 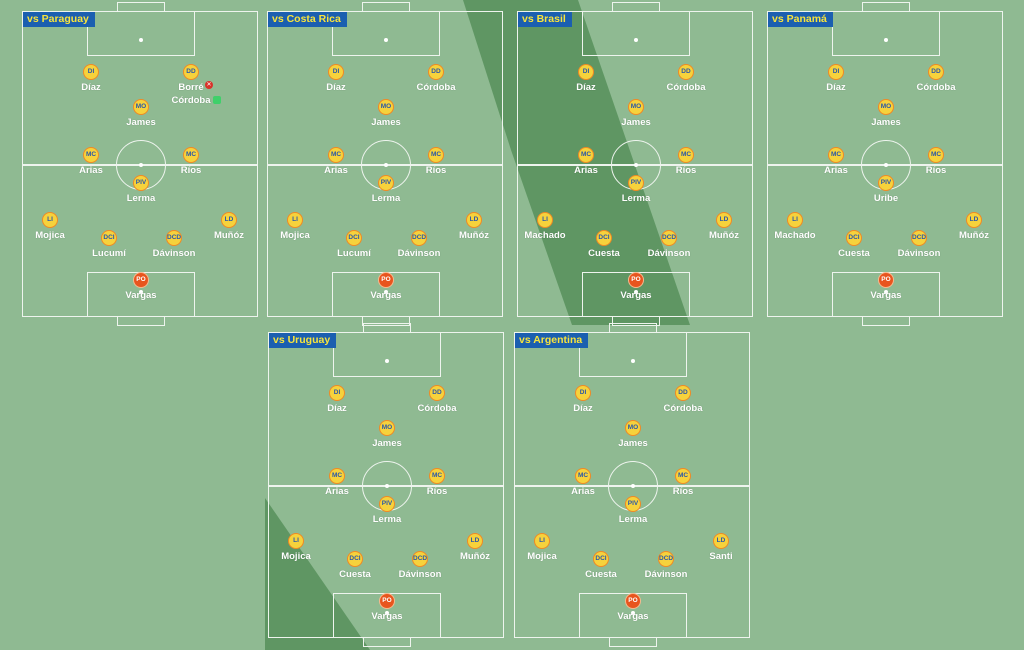 I want to click on match-title: vs Brasil, so click(x=545, y=19).